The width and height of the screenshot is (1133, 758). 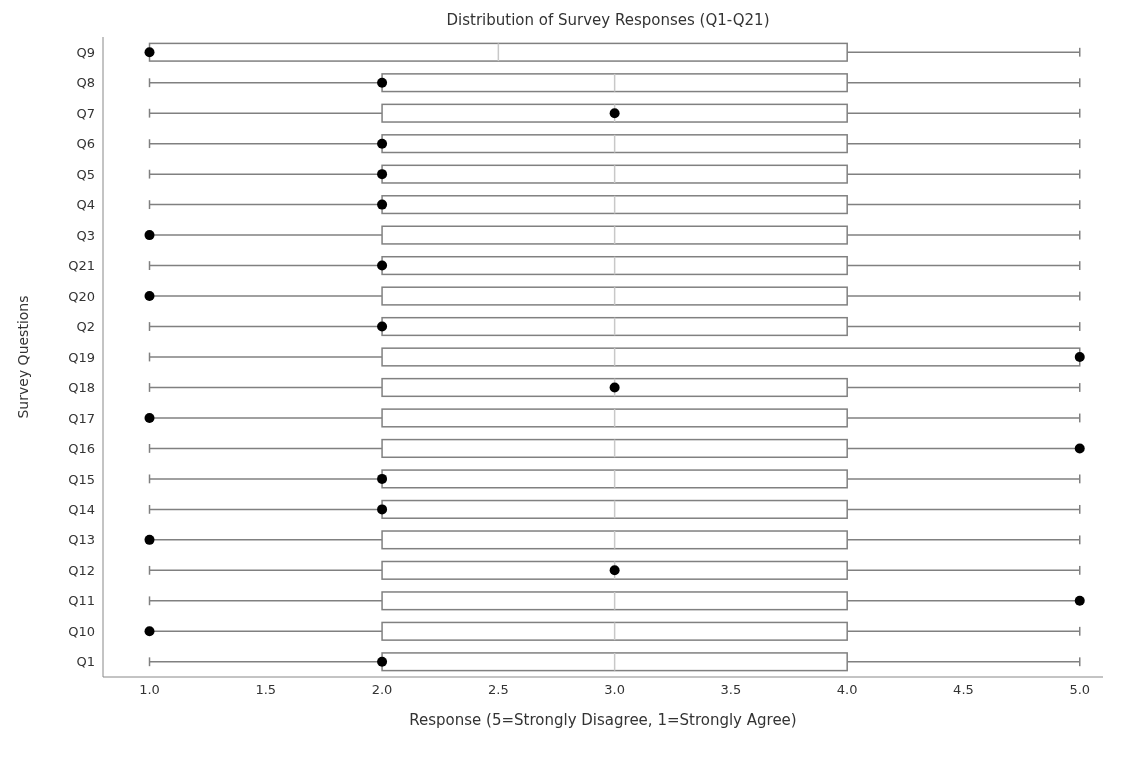 What do you see at coordinates (85, 52) in the screenshot?
I see `y-tick-label: Q9` at bounding box center [85, 52].